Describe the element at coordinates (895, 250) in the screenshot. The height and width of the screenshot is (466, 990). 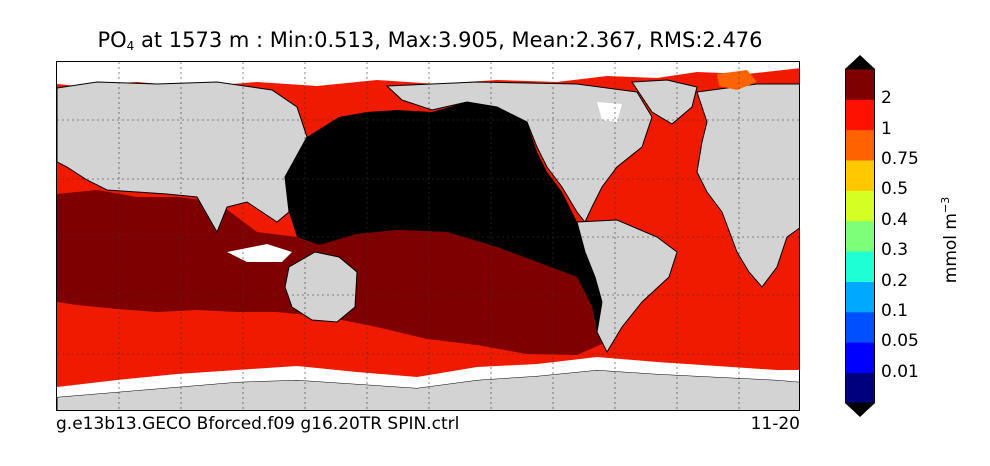
I see `colorbar-tick: 0.3` at that location.